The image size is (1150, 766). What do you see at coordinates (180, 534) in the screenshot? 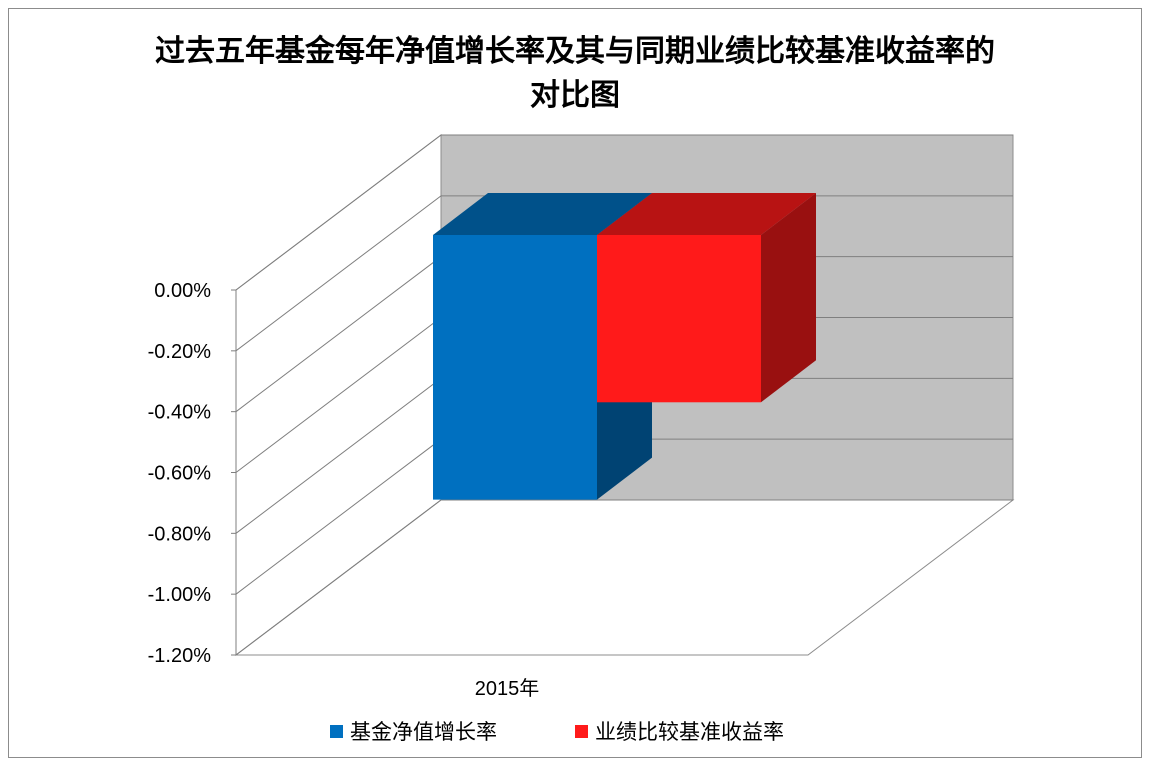
I see `y-tick-label: -0.80%` at bounding box center [180, 534].